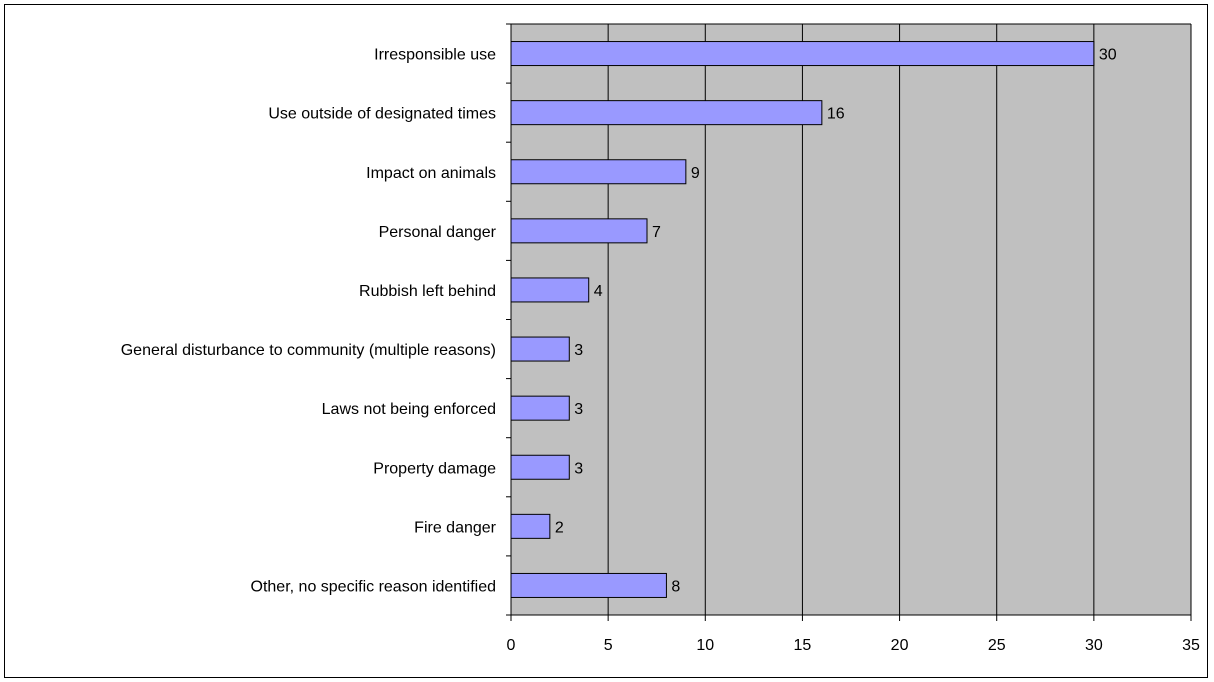 Image resolution: width=1214 pixels, height=682 pixels. Describe the element at coordinates (900, 645) in the screenshot. I see `x-tick-label: 20` at that location.